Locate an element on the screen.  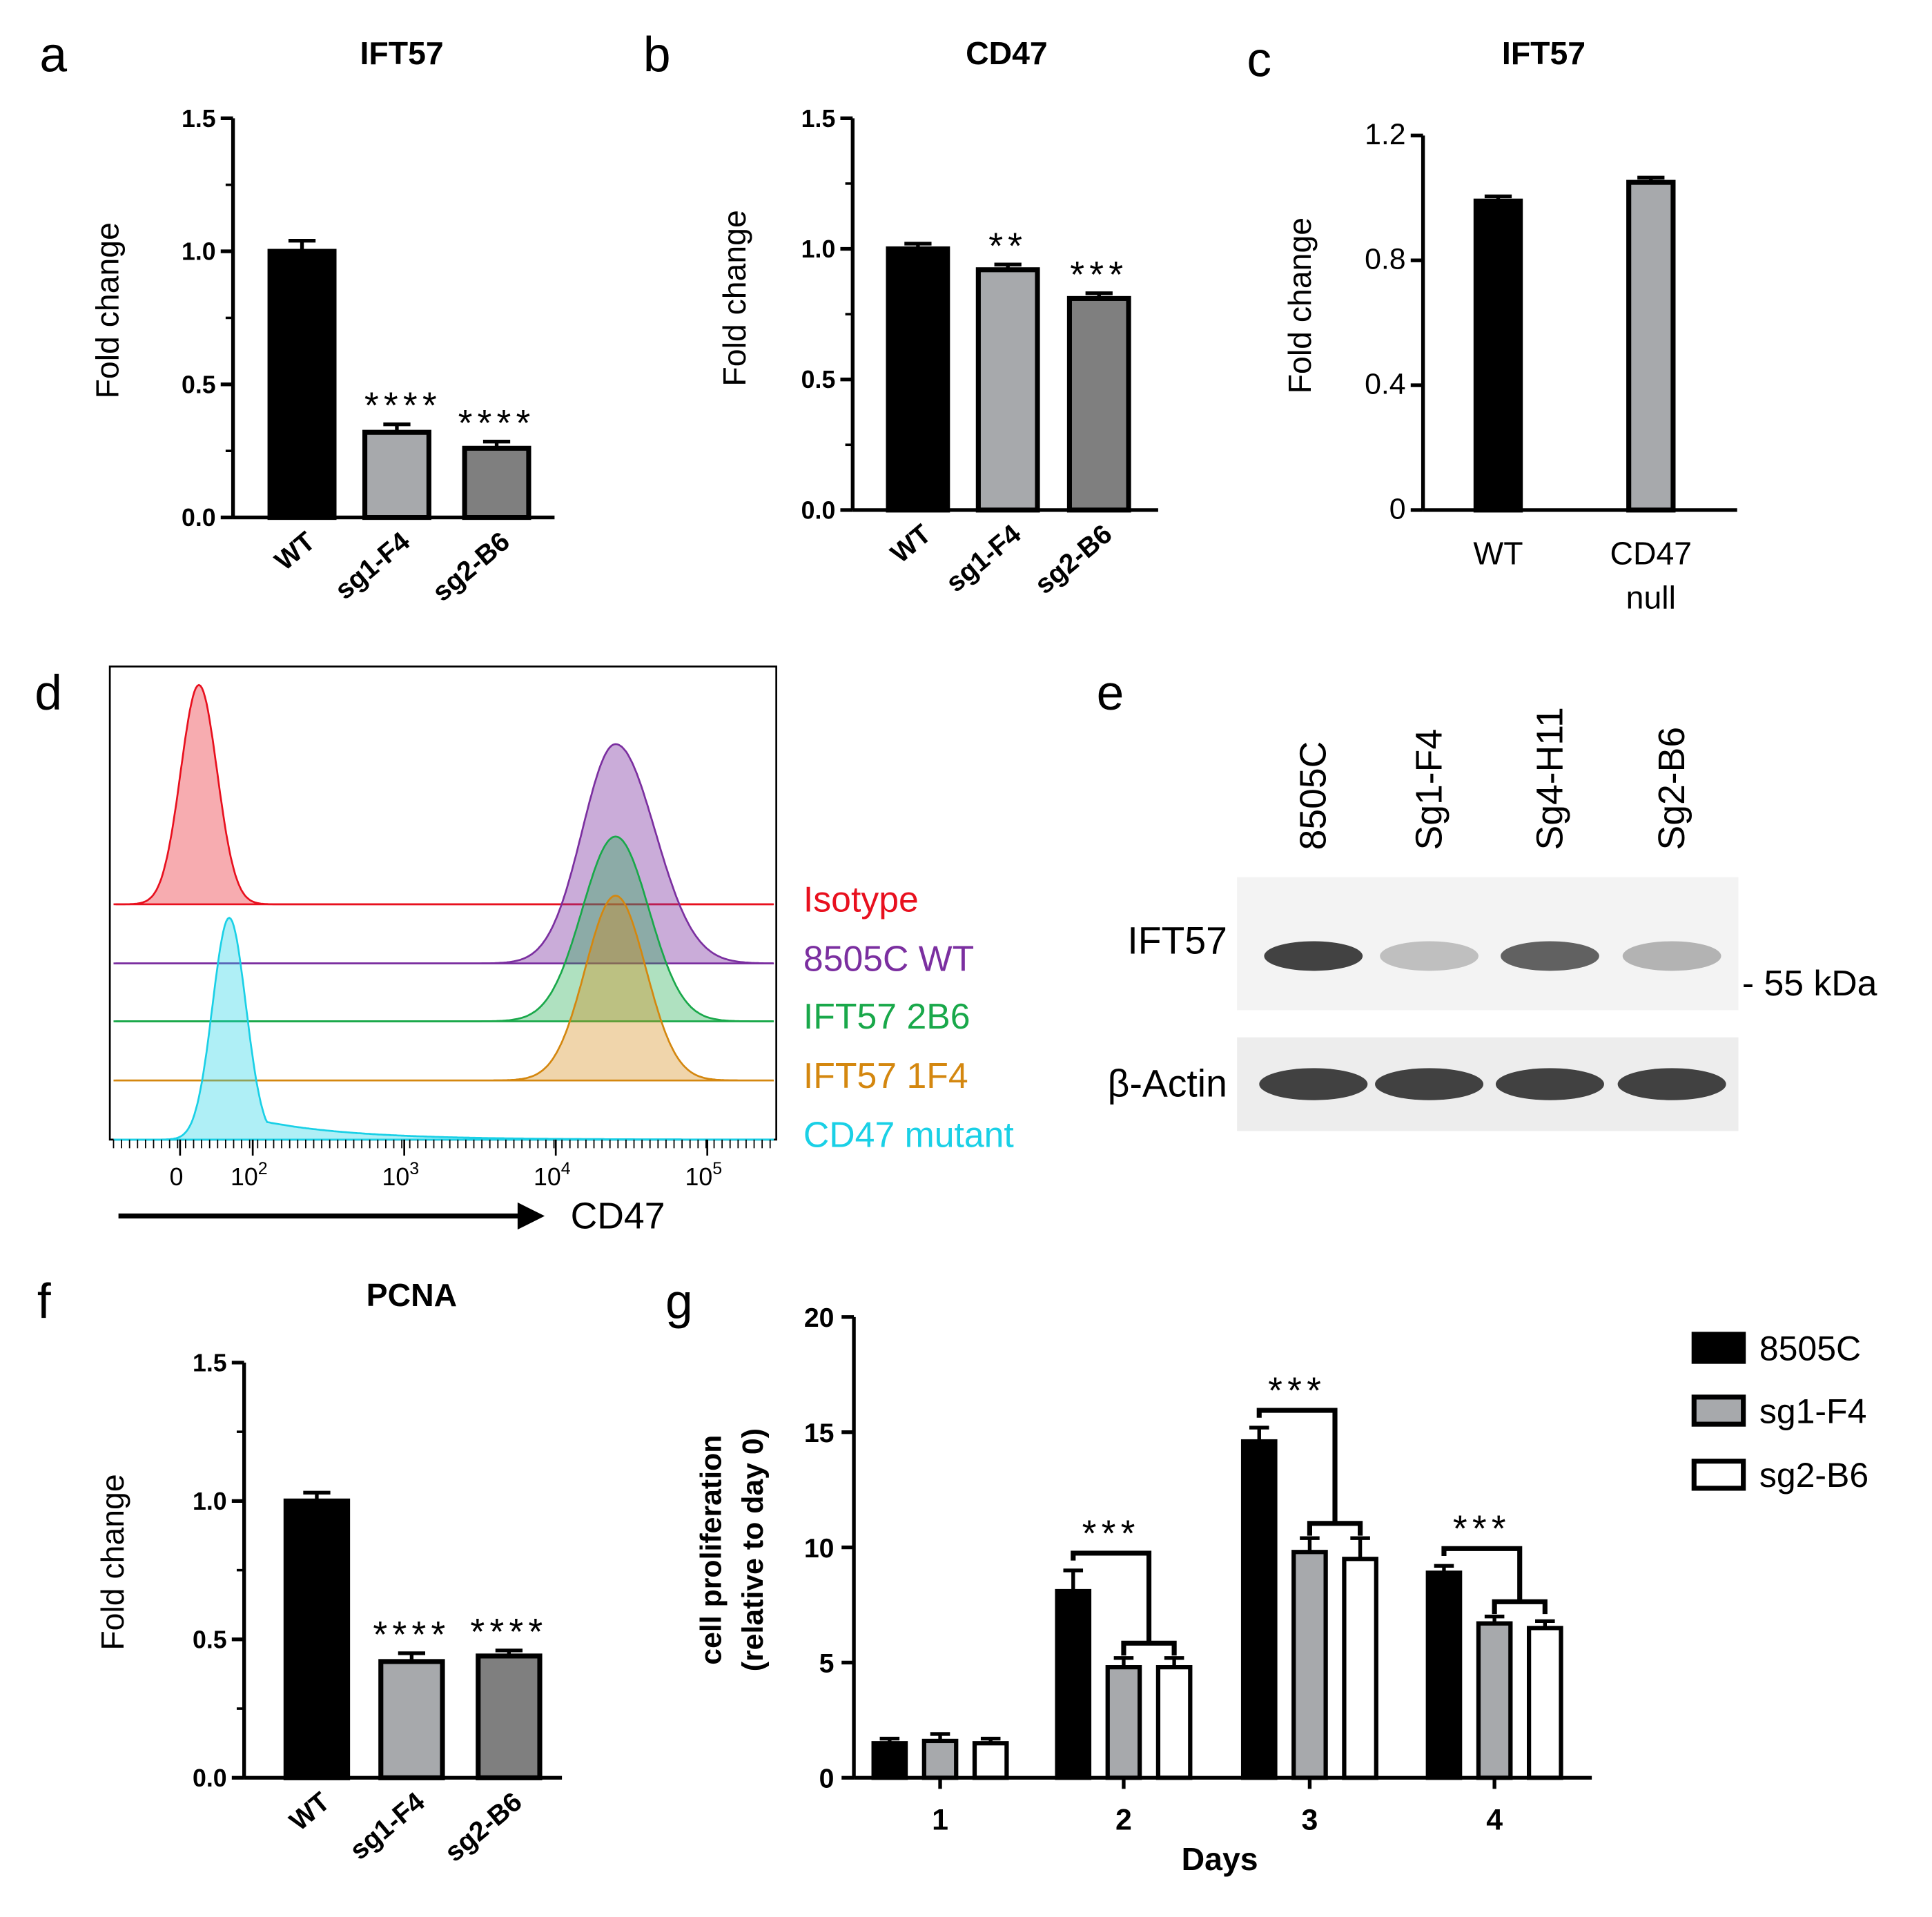
legend-8505c-wt: 8505C WT is located at coordinates (888, 958).